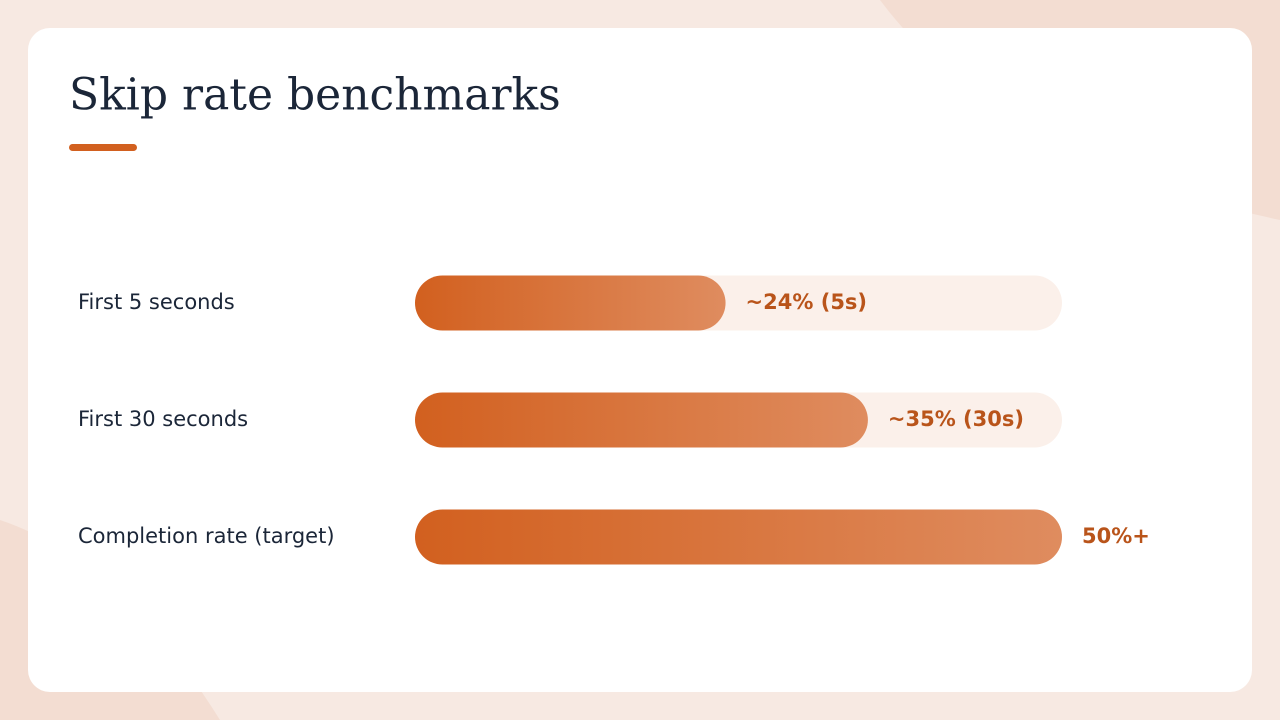 Image resolution: width=1280 pixels, height=720 pixels. What do you see at coordinates (163, 419) in the screenshot?
I see `category-label: First 30 seconds` at bounding box center [163, 419].